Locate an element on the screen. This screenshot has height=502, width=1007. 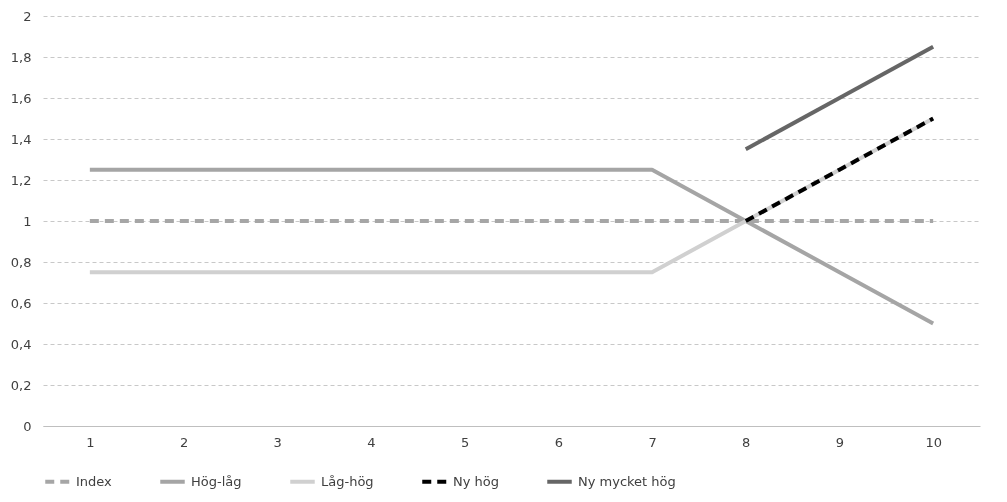
y-tick-label: 2 is located at coordinates (27, 16).